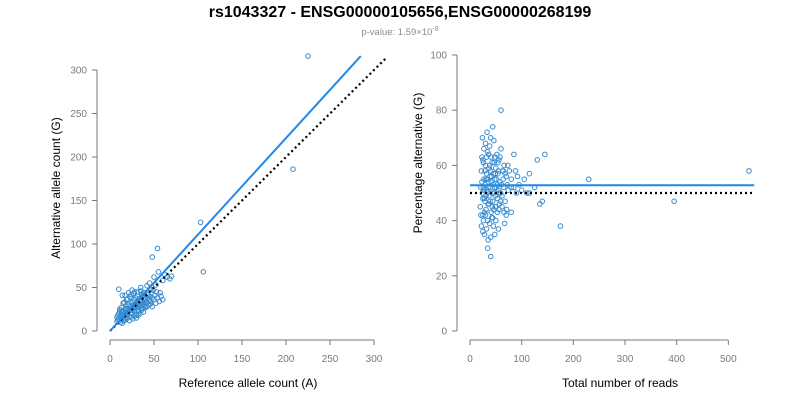 This screenshot has width=800, height=400. What do you see at coordinates (444, 332) in the screenshot?
I see `y-tick-label: 0` at bounding box center [444, 332].